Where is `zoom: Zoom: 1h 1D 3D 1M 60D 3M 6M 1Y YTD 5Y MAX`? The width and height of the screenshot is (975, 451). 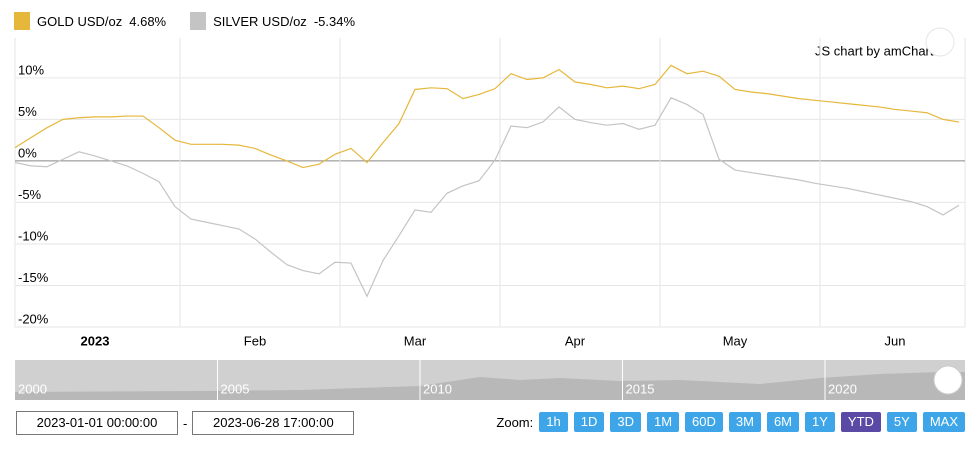
zoom: Zoom: 1h 1D 3D 1M 60D 3M 6M 1Y YTD 5Y MAX is located at coordinates (730, 422).